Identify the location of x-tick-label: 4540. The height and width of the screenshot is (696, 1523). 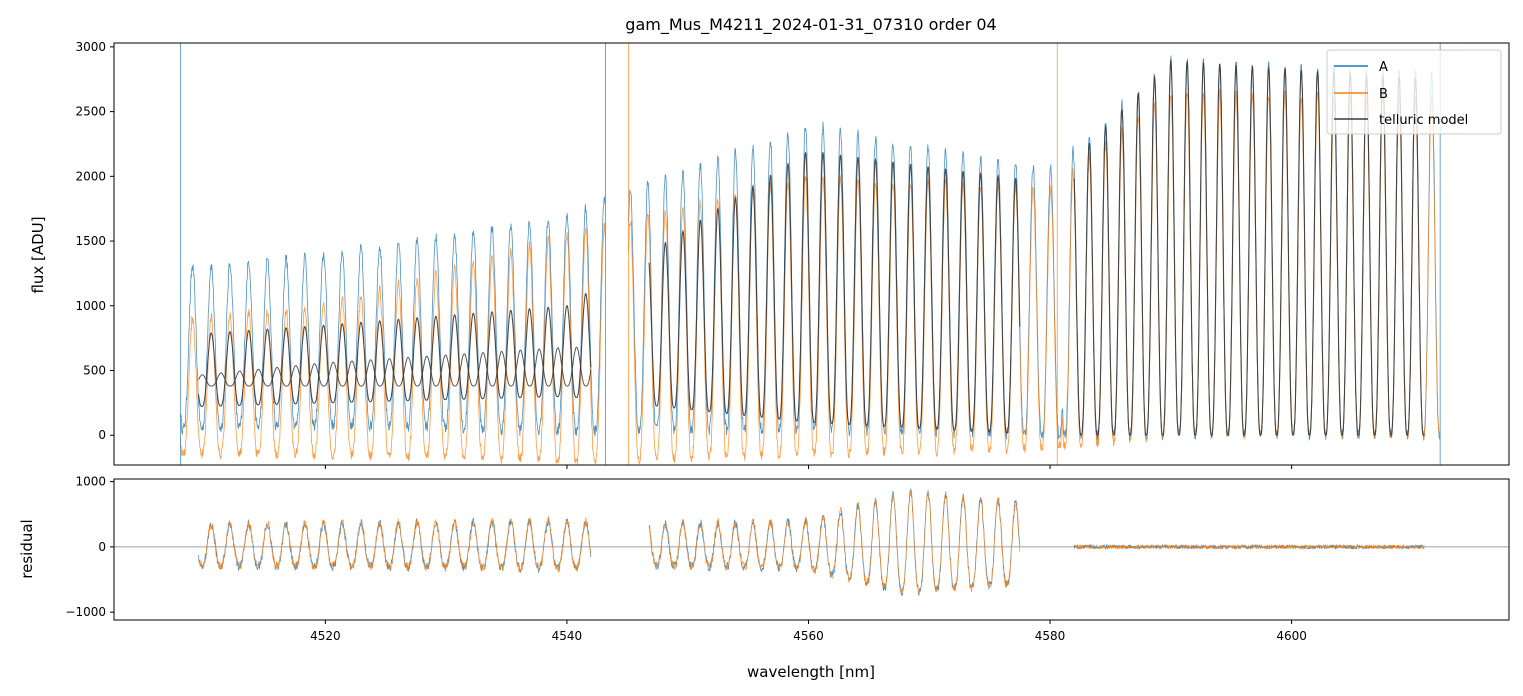
(567, 636).